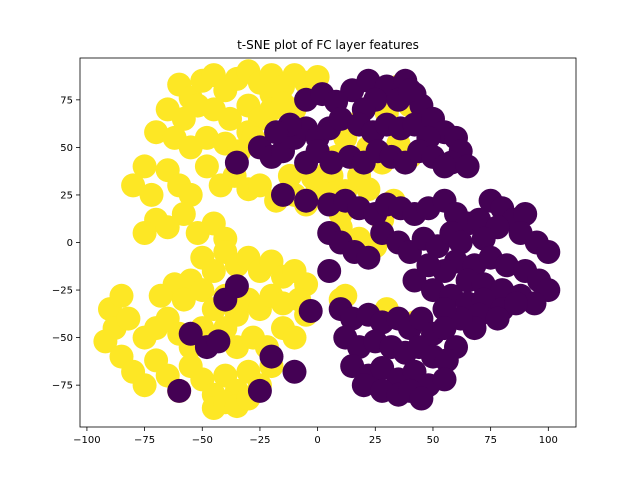  Describe the element at coordinates (66, 243) in the screenshot. I see `y-axis-ticks: −75 −50 −25 0 25 50 75` at that location.